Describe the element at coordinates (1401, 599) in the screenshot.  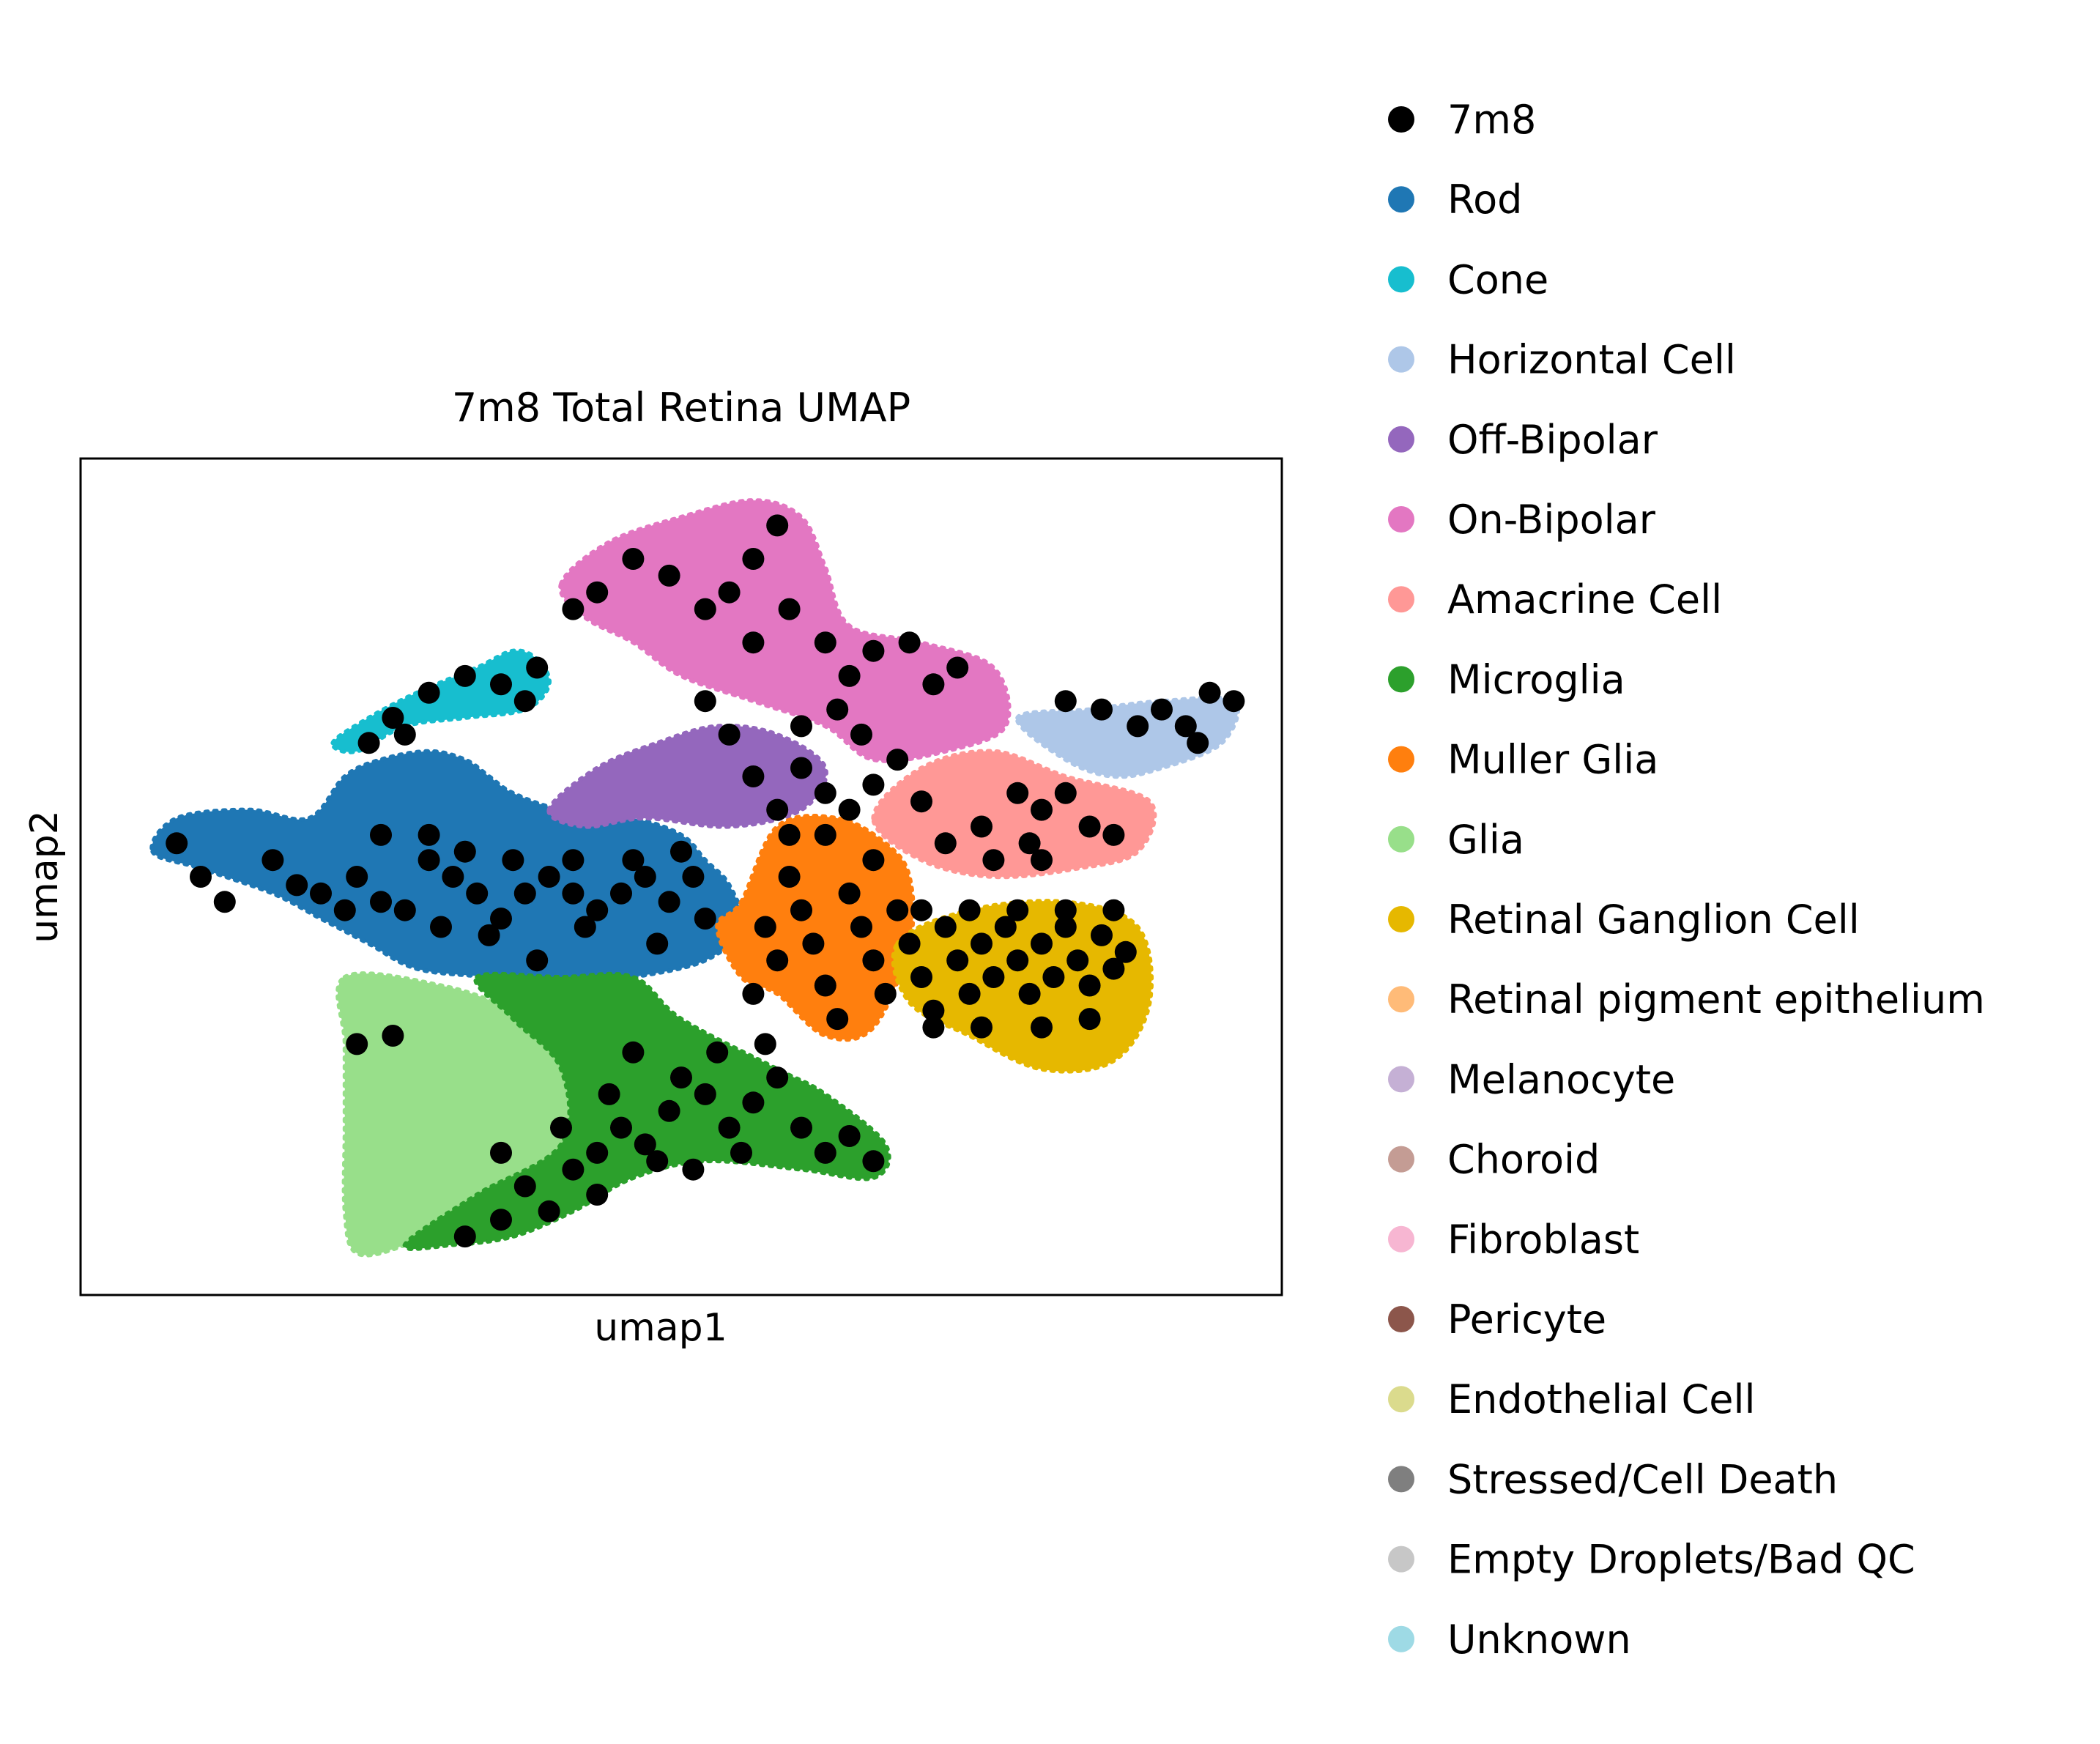
I see `legend-marker-amacrine-cell` at that location.